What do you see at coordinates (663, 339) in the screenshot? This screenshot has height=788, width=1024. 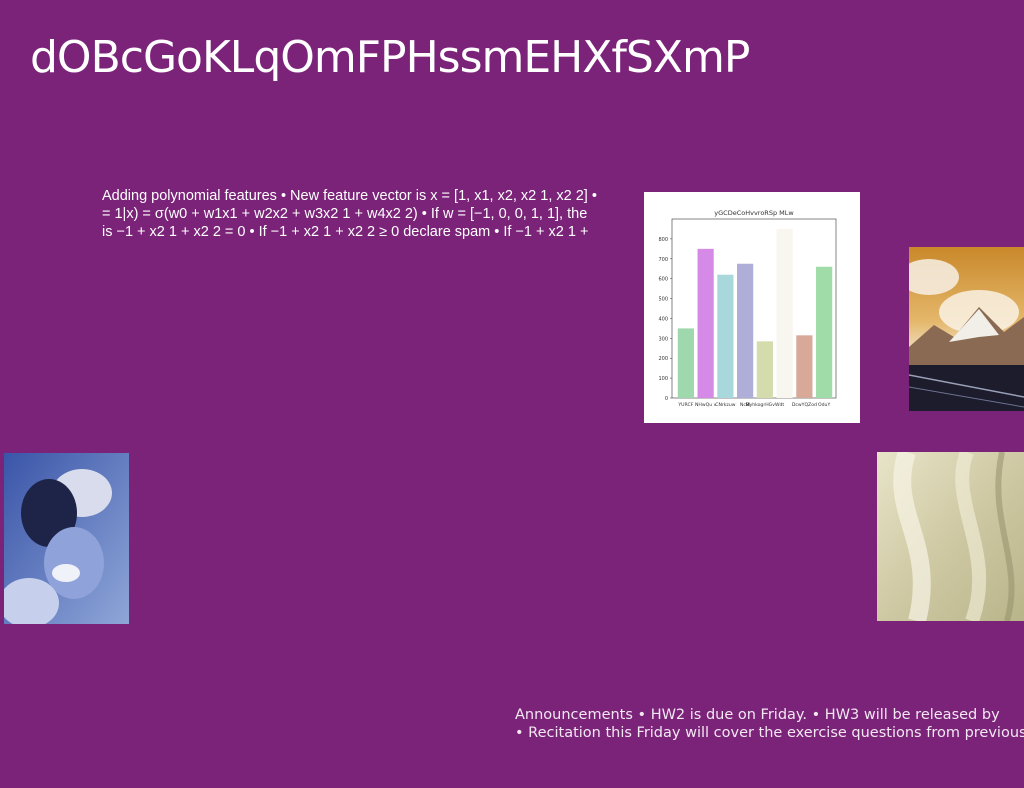 I see `y-tick-label: 300` at bounding box center [663, 339].